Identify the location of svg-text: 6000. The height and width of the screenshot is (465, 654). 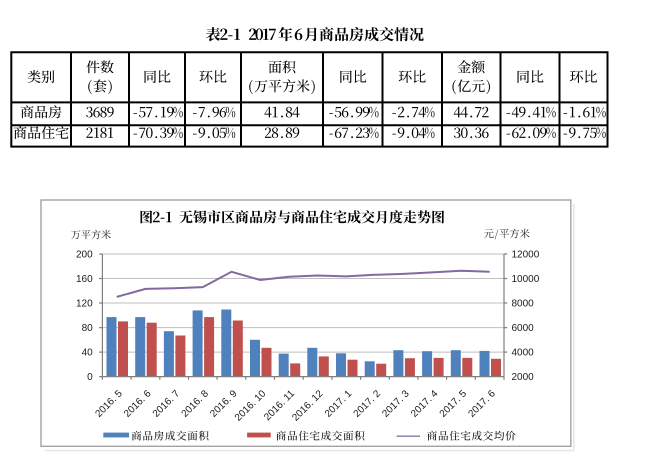
(523, 328).